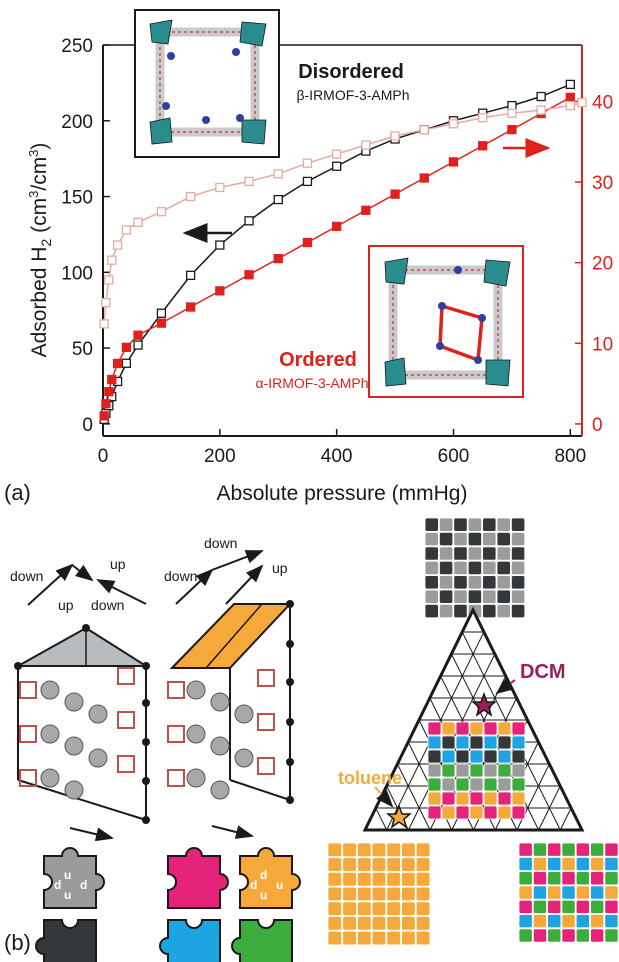  What do you see at coordinates (83, 885) in the screenshot?
I see `grey-piece-letter-3: d` at bounding box center [83, 885].